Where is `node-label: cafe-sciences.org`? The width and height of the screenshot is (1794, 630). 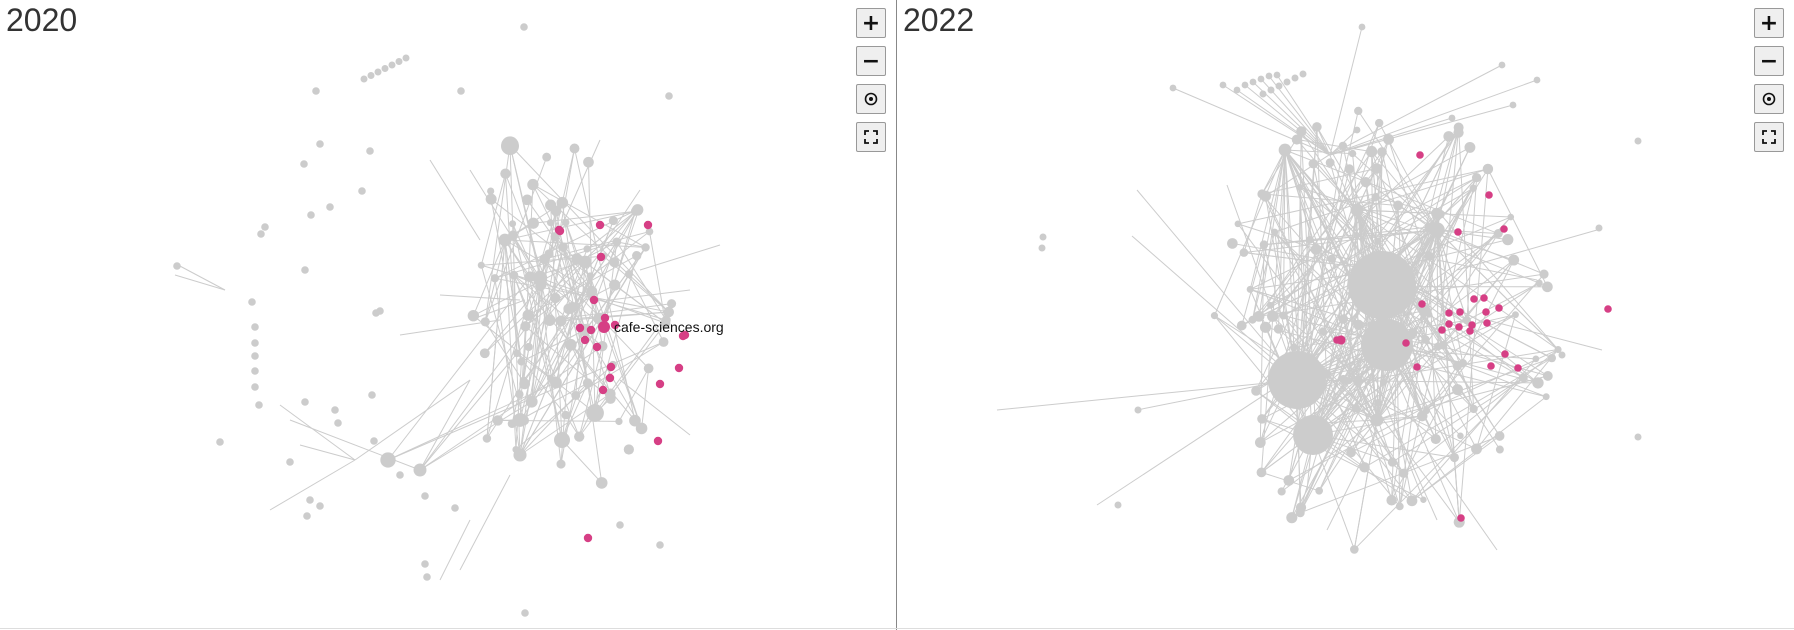 node-label: cafe-sciences.org is located at coordinates (669, 327).